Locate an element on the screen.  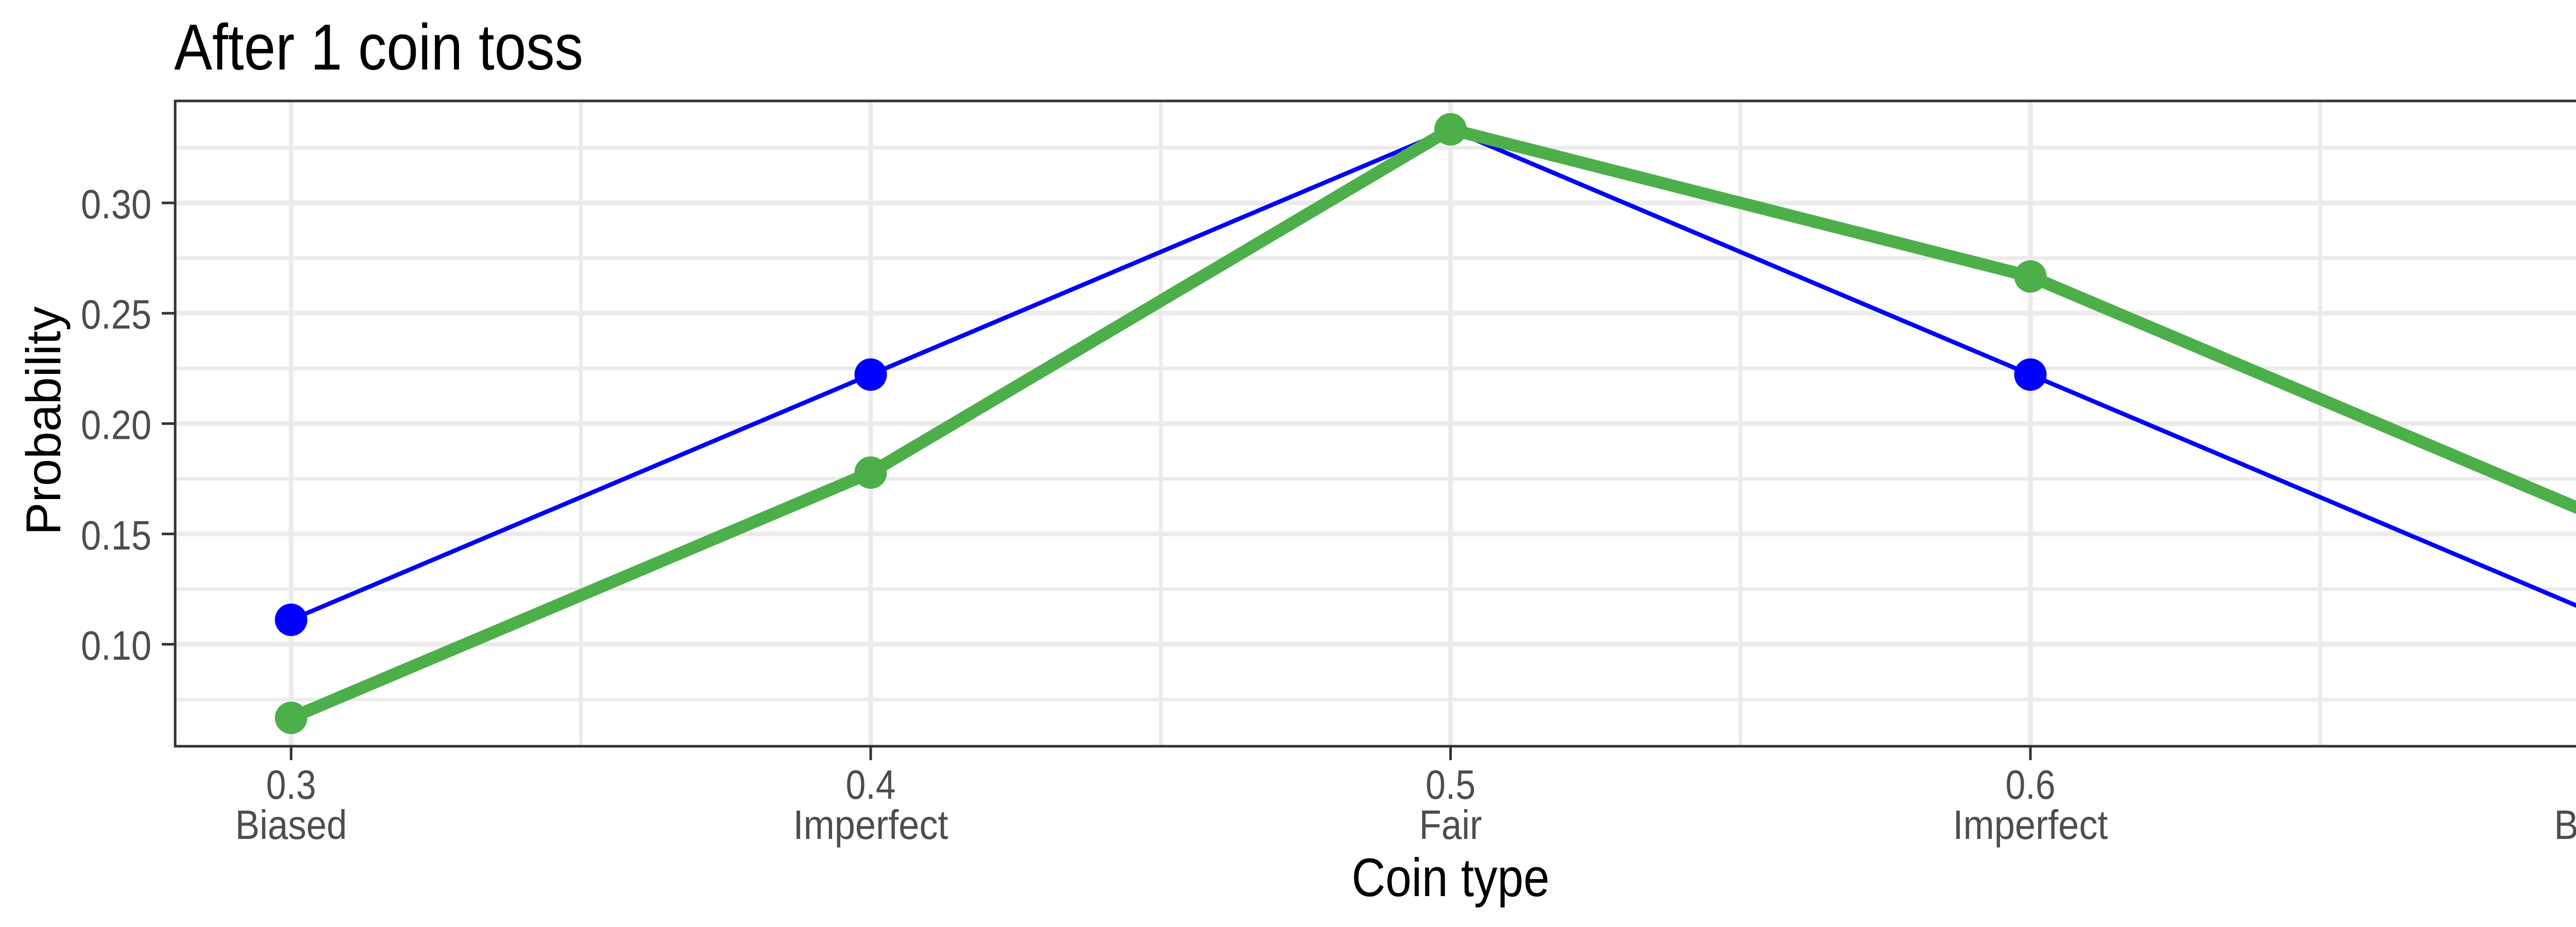
svg-text: Coin type is located at coordinates (1451, 878).